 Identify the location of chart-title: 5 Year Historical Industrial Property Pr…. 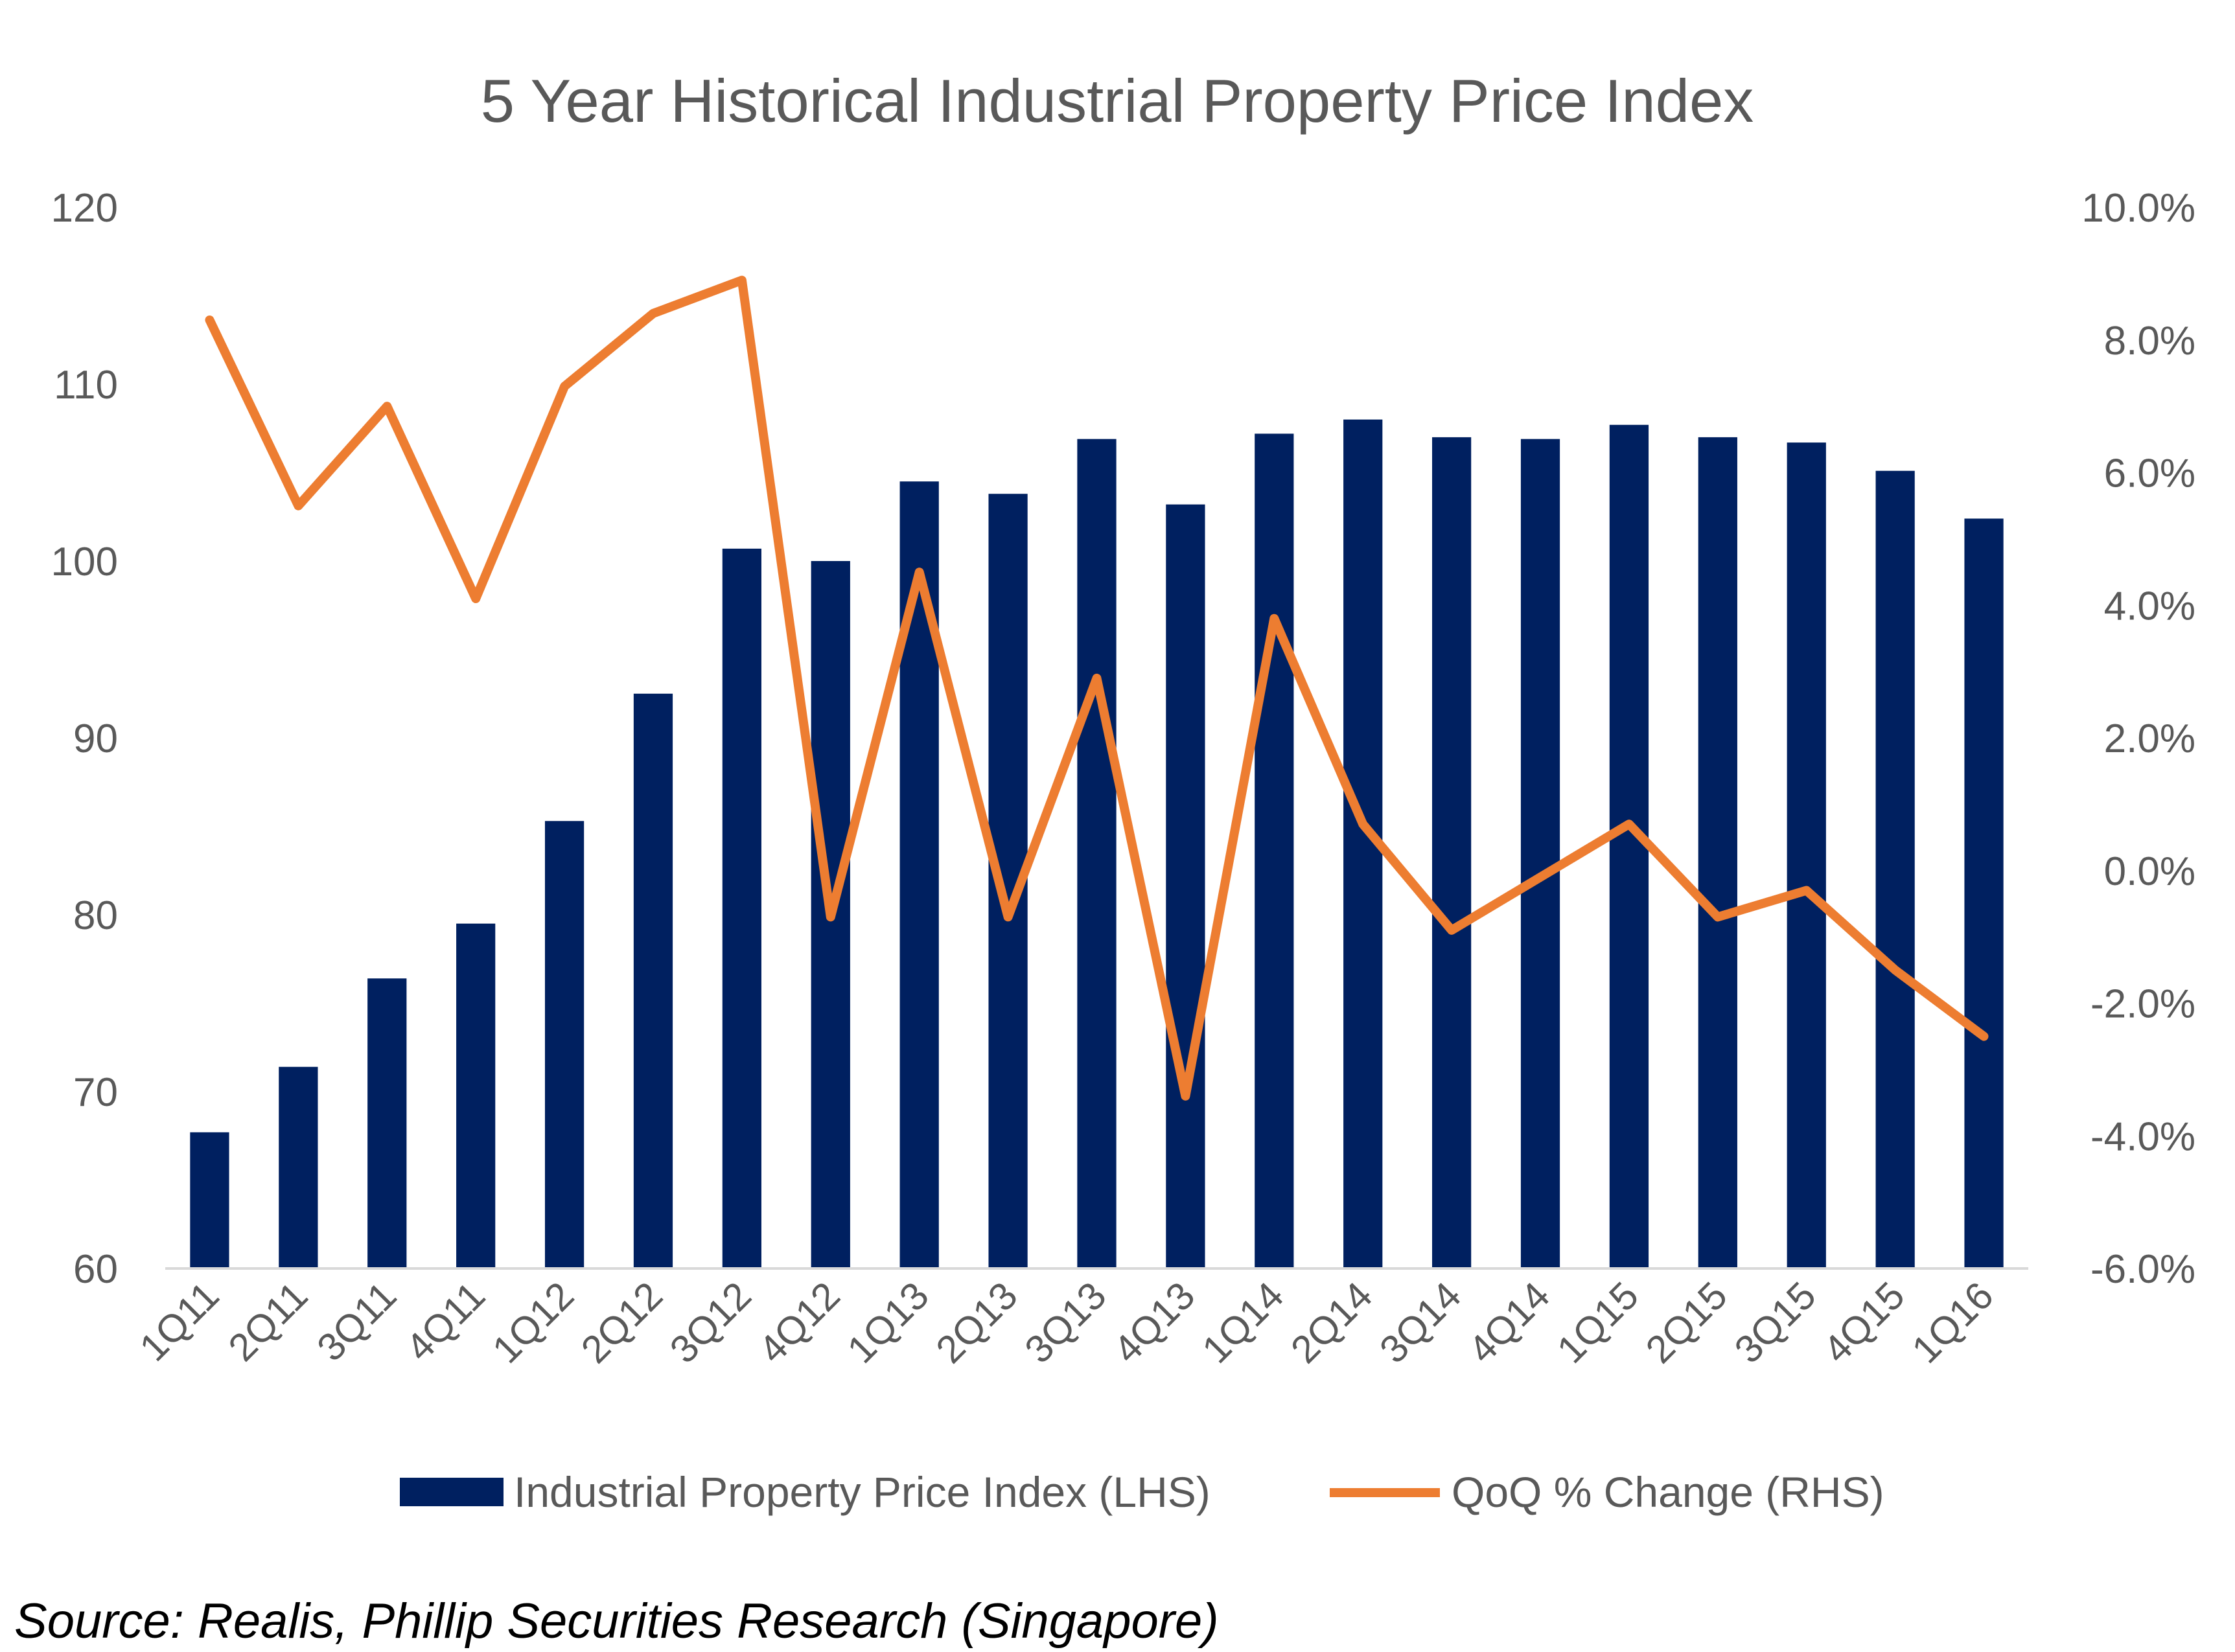
(1117, 101).